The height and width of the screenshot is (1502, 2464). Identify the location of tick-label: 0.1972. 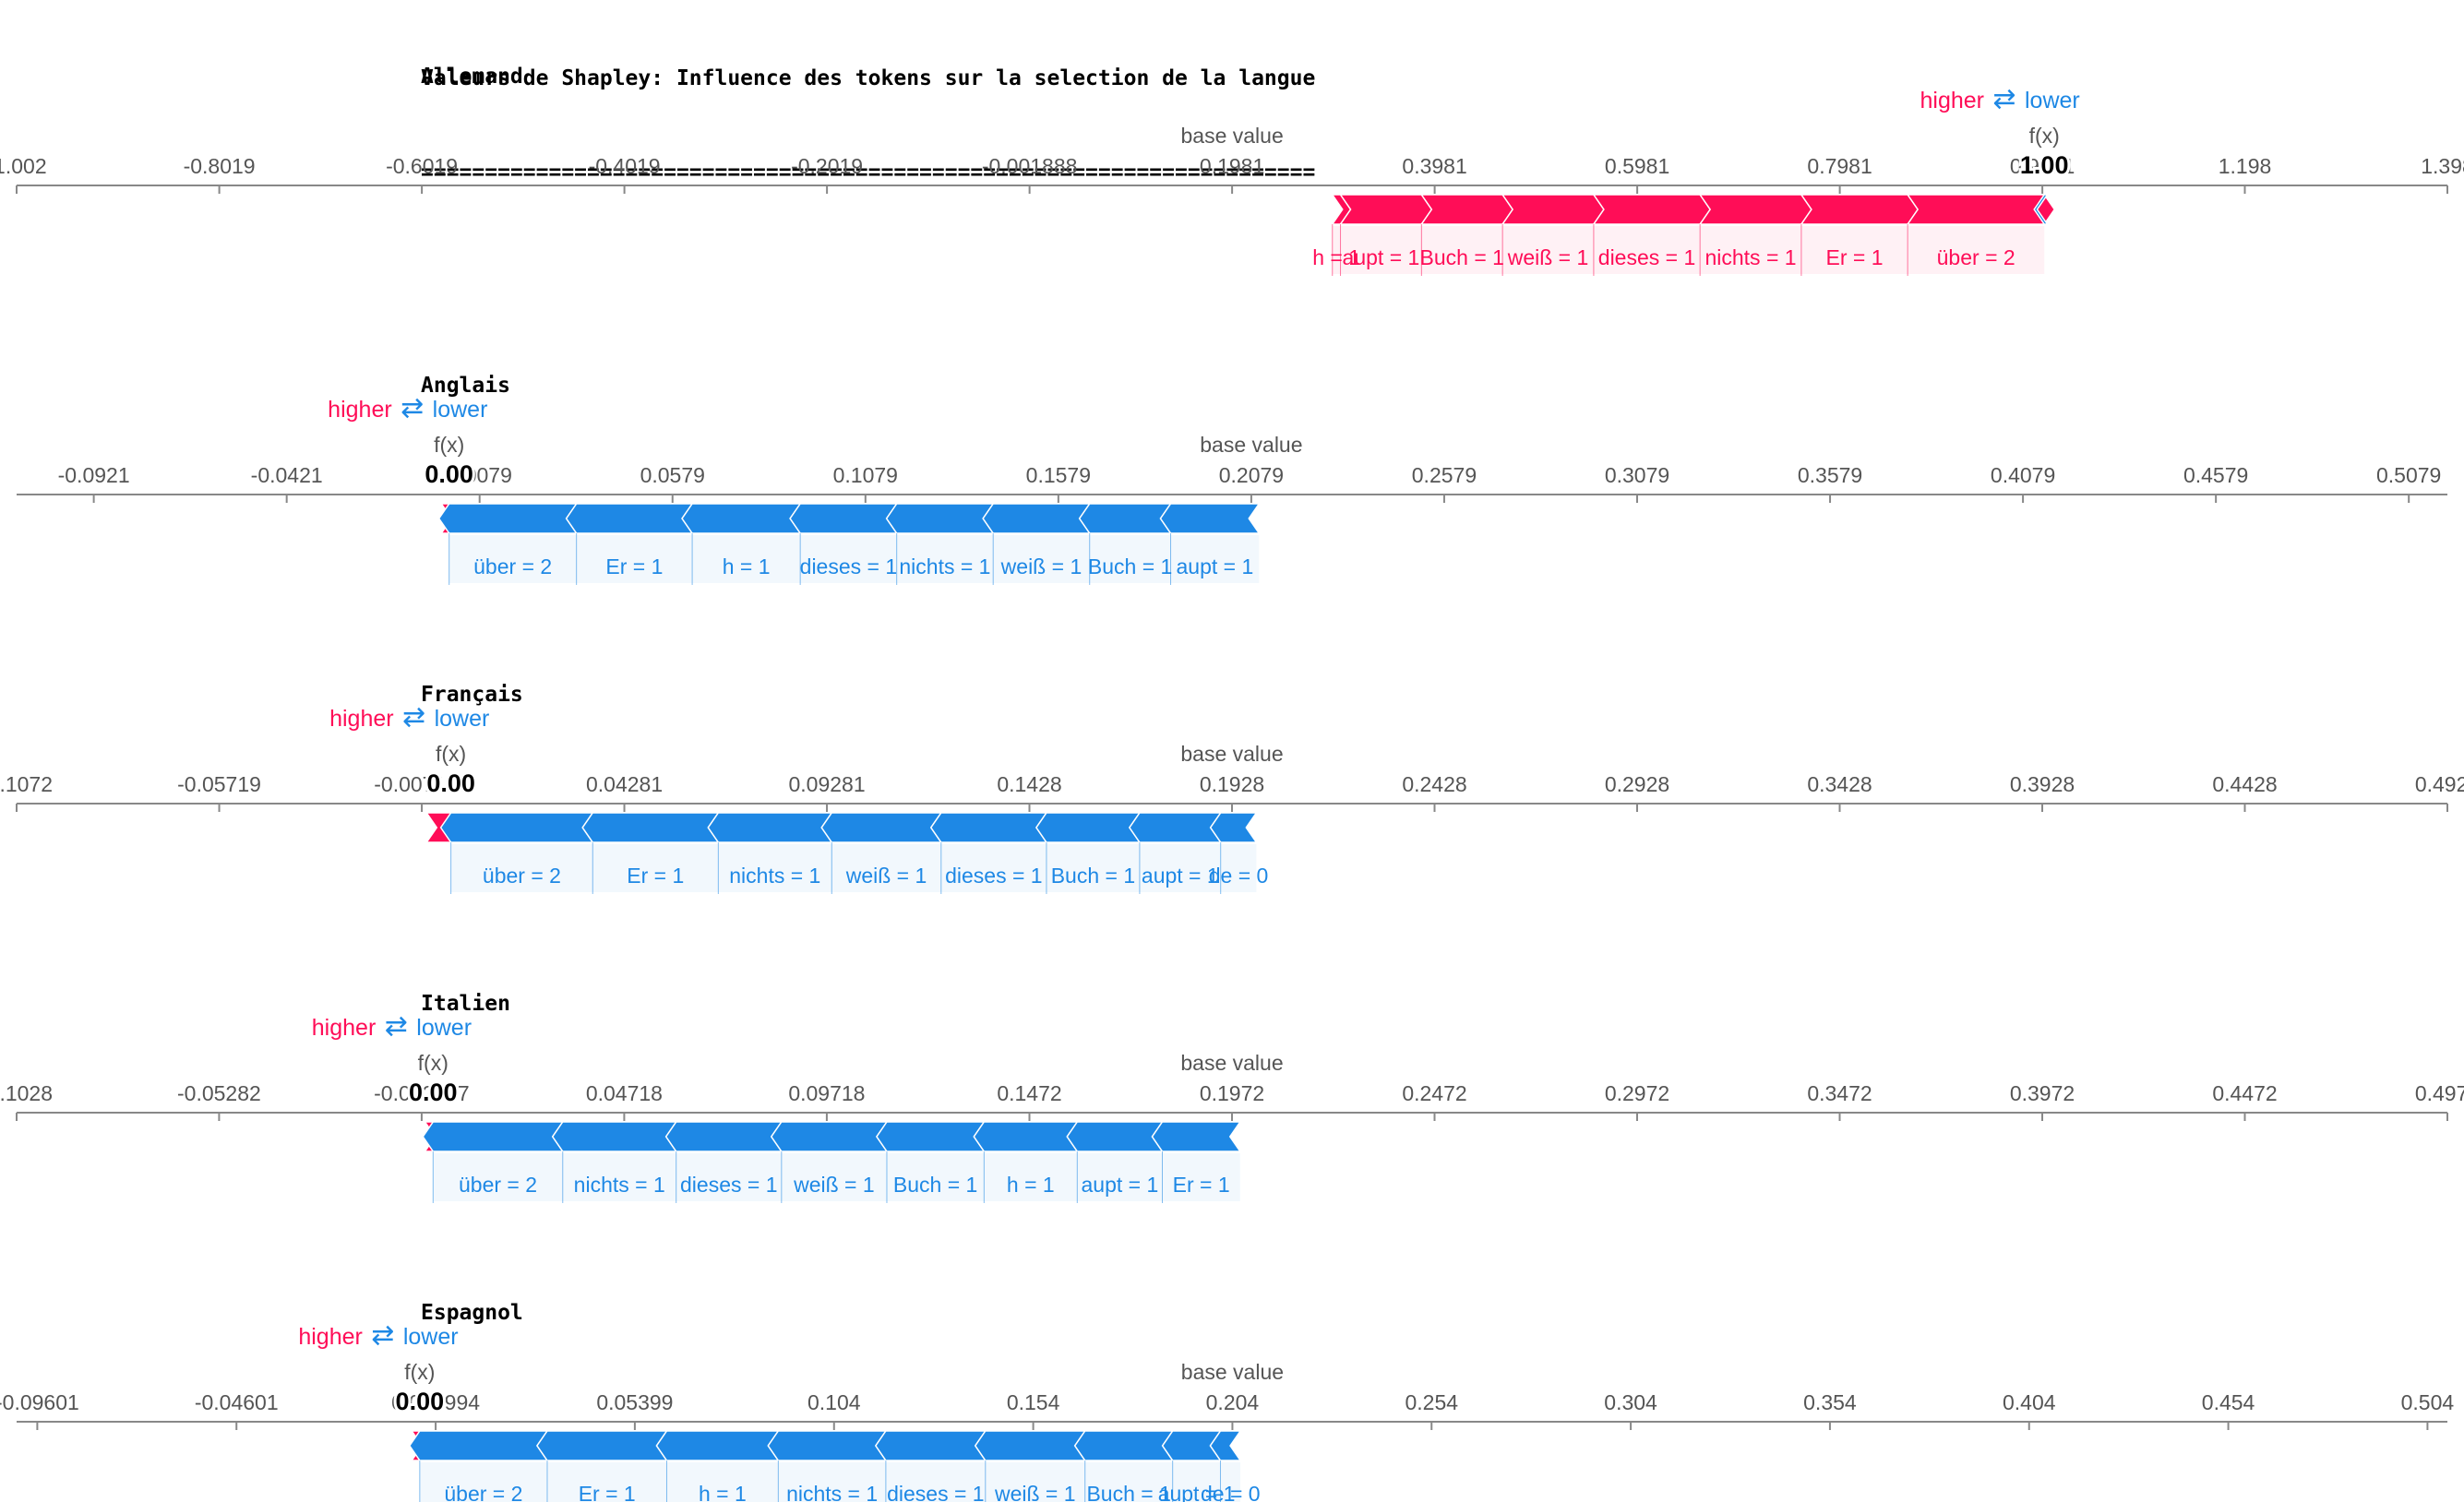
(1232, 1093).